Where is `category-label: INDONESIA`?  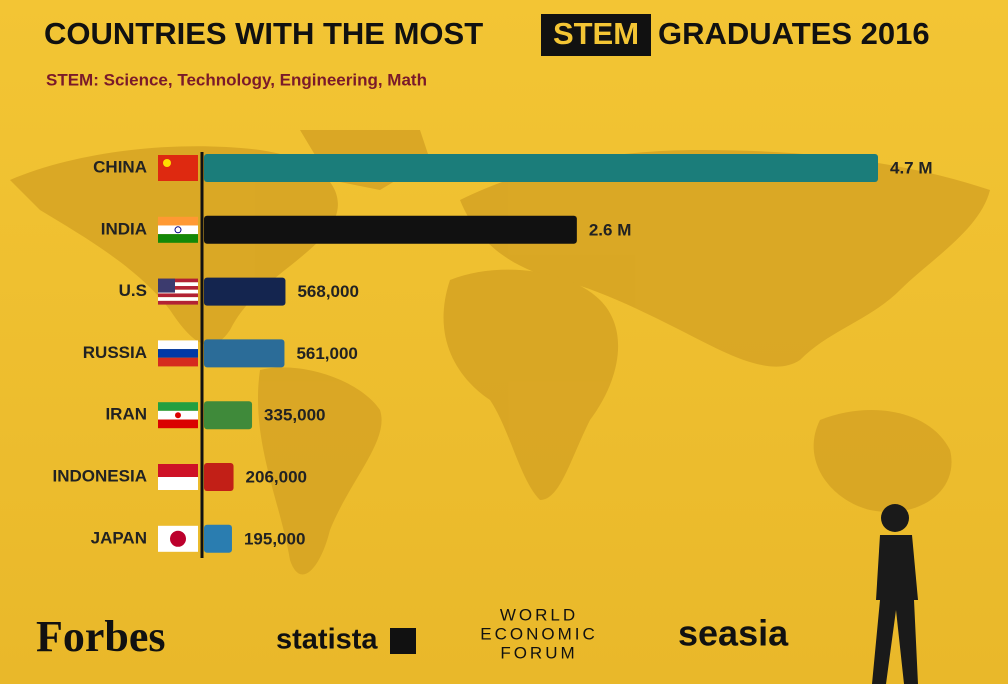 category-label: INDONESIA is located at coordinates (100, 475).